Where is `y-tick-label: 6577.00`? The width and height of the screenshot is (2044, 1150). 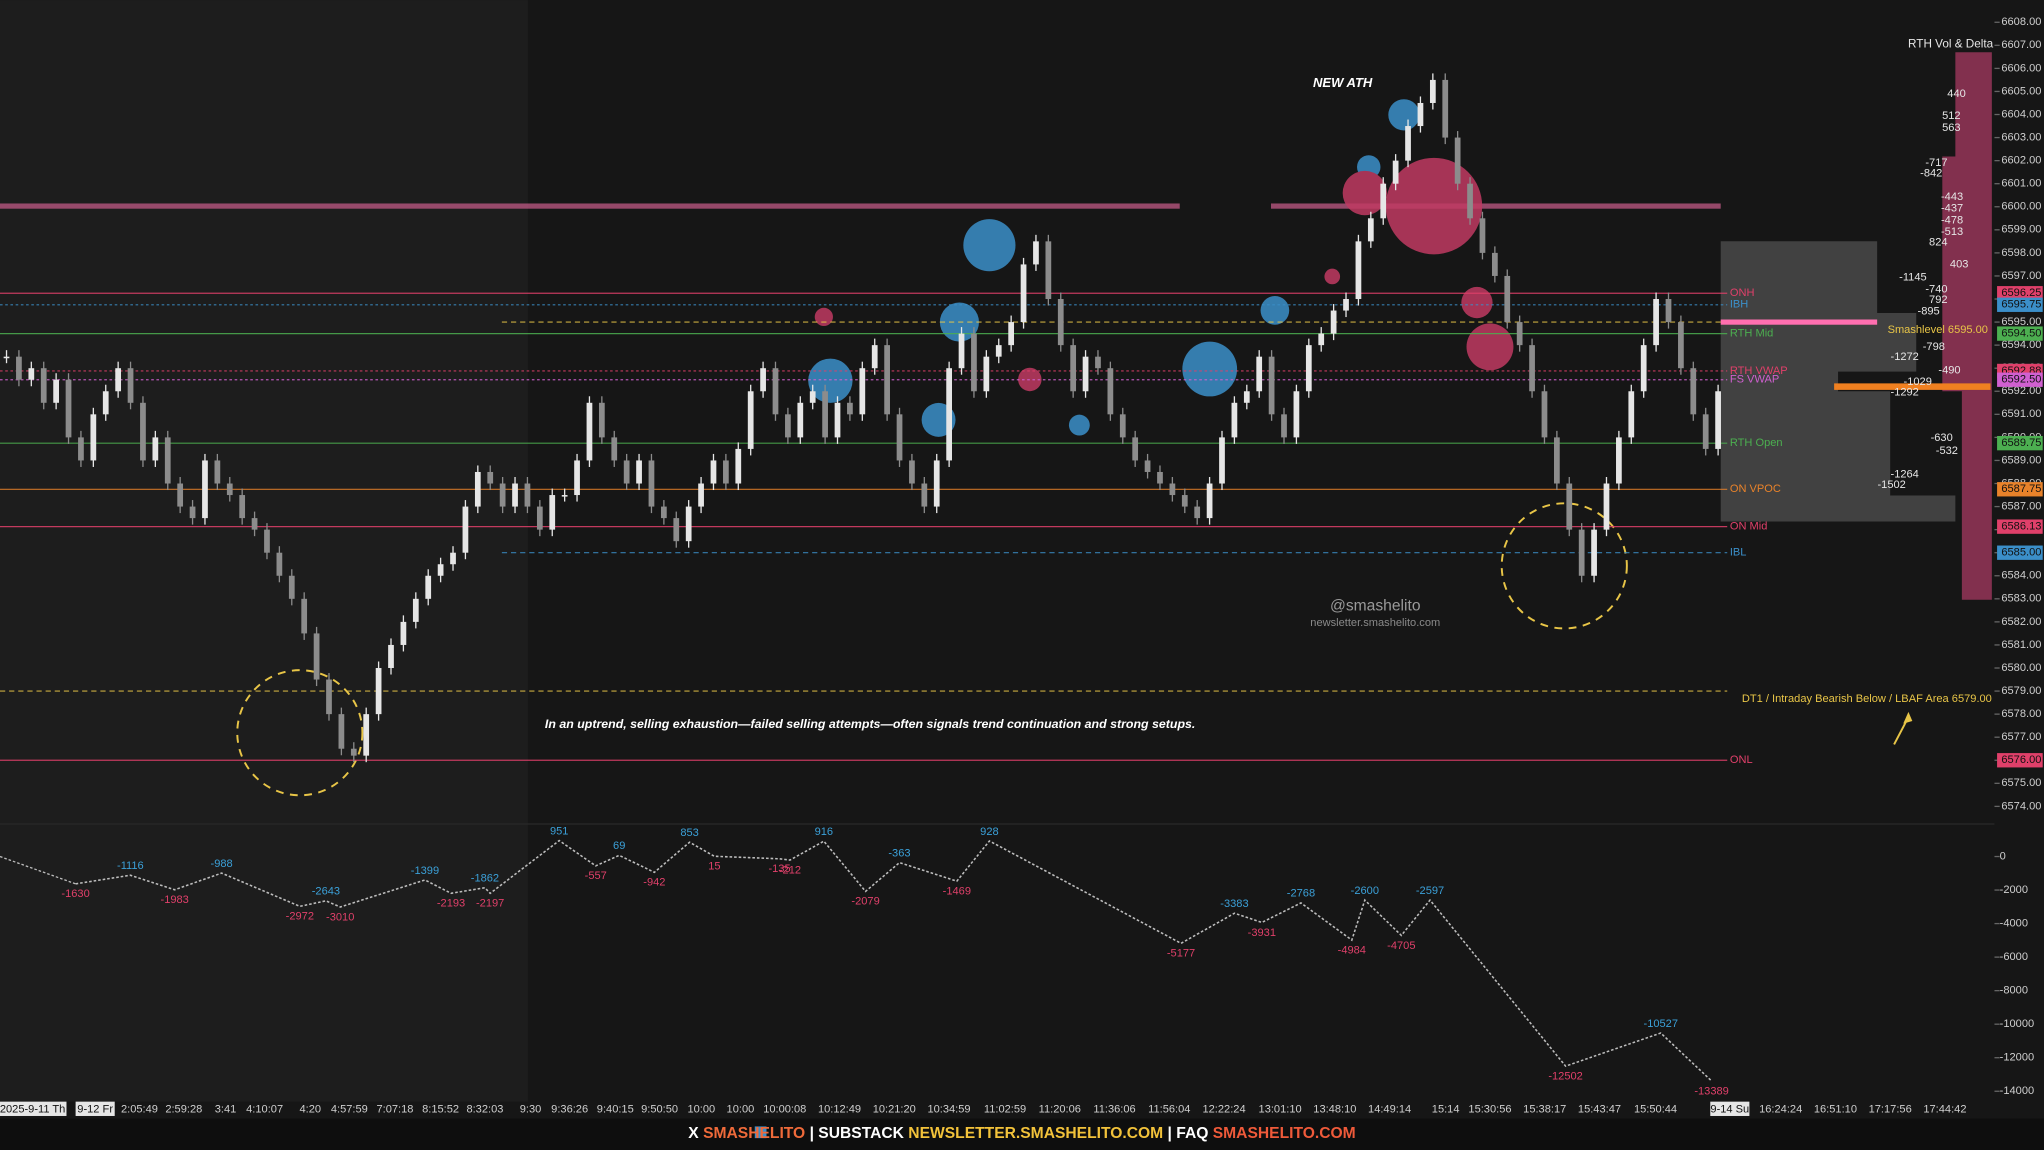
y-tick-label: 6577.00 is located at coordinates (2021, 737).